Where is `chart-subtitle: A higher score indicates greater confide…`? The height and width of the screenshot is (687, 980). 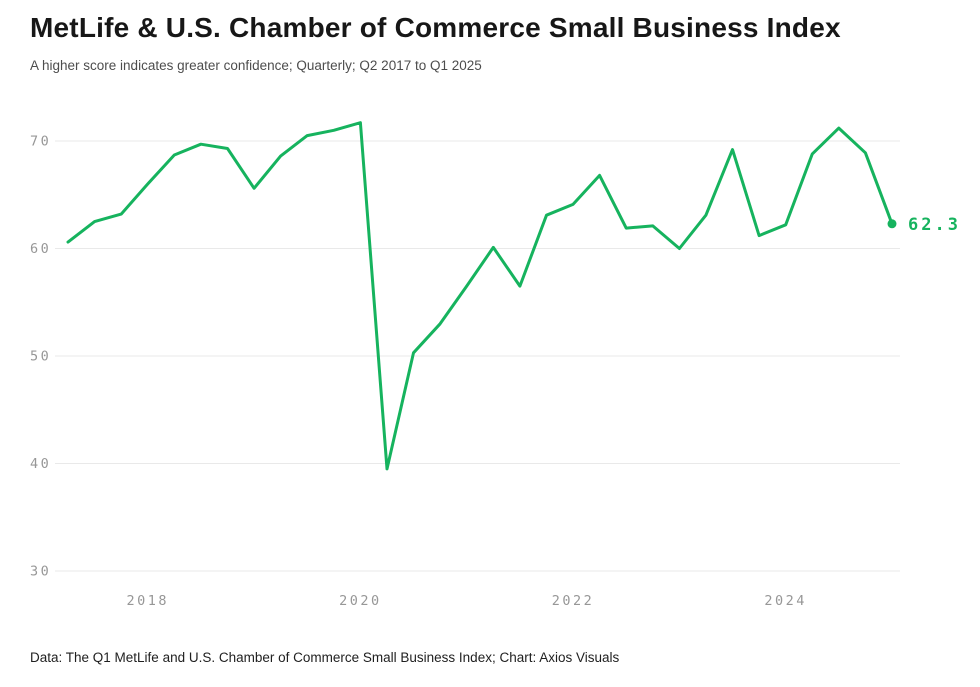
chart-subtitle: A higher score indicates greater confide… is located at coordinates (256, 65).